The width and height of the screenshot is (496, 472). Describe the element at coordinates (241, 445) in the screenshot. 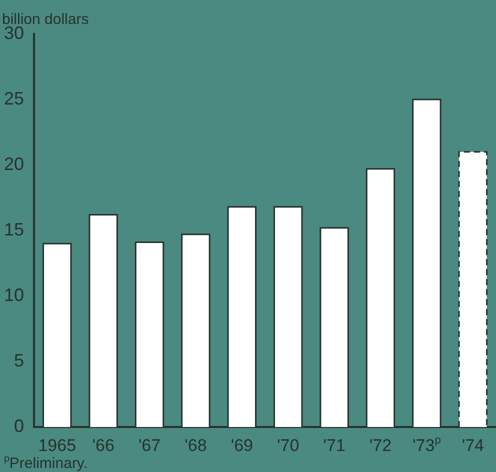

I see `x-tick-label: '69` at that location.